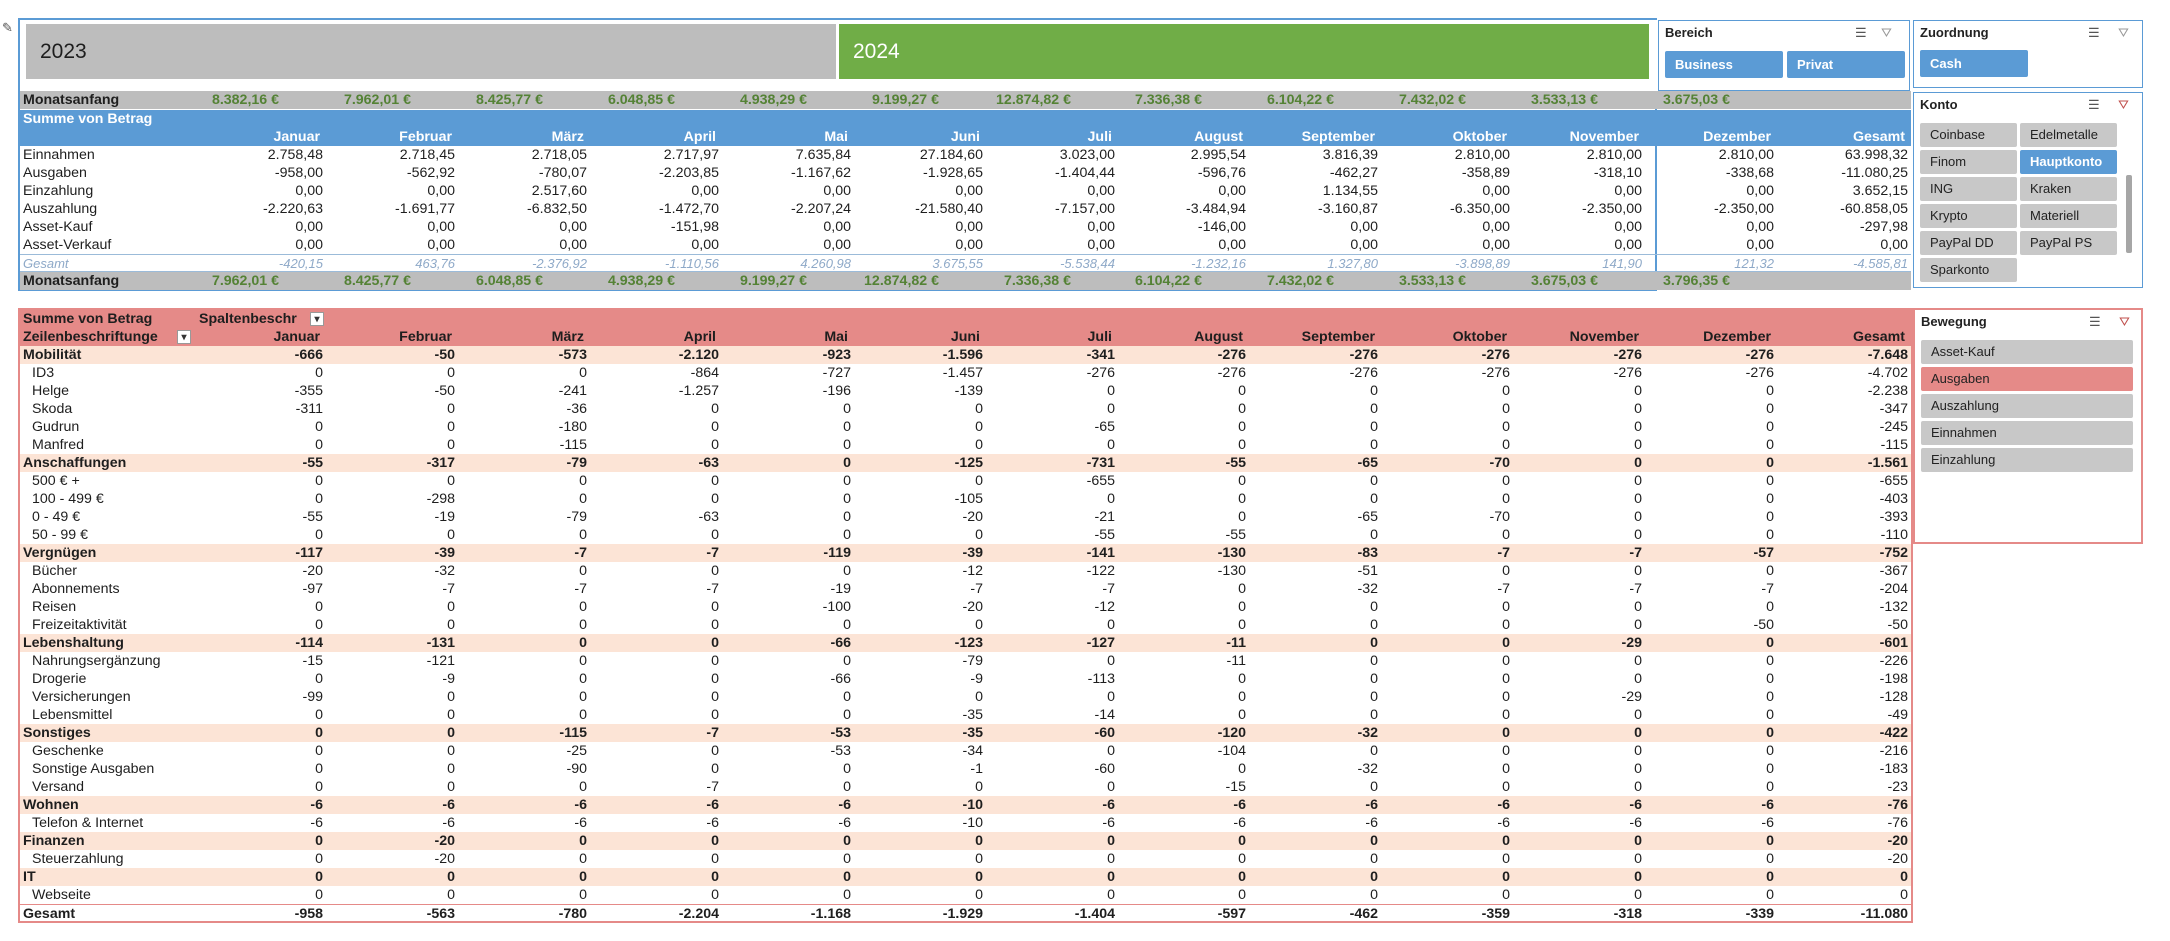 The image size is (2170, 941). What do you see at coordinates (1897, 787) in the screenshot?
I see `value-cell: -23` at bounding box center [1897, 787].